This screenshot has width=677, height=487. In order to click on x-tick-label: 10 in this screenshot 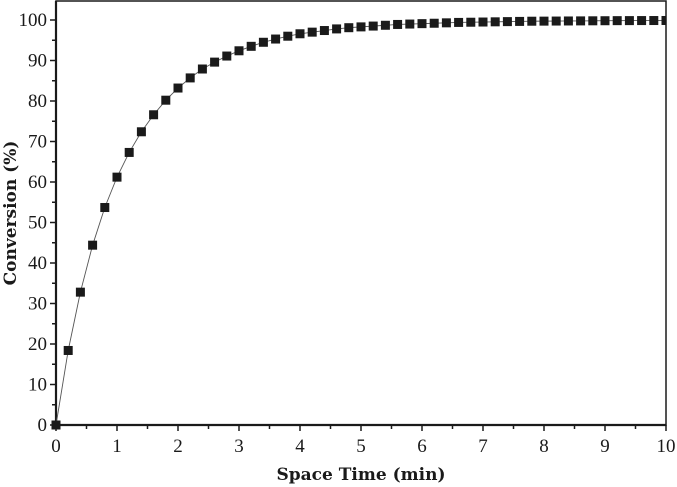, I will do `click(666, 446)`.